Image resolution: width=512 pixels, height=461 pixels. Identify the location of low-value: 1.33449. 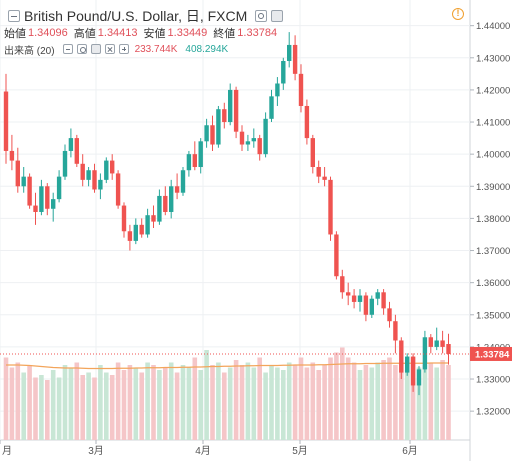
(187, 33).